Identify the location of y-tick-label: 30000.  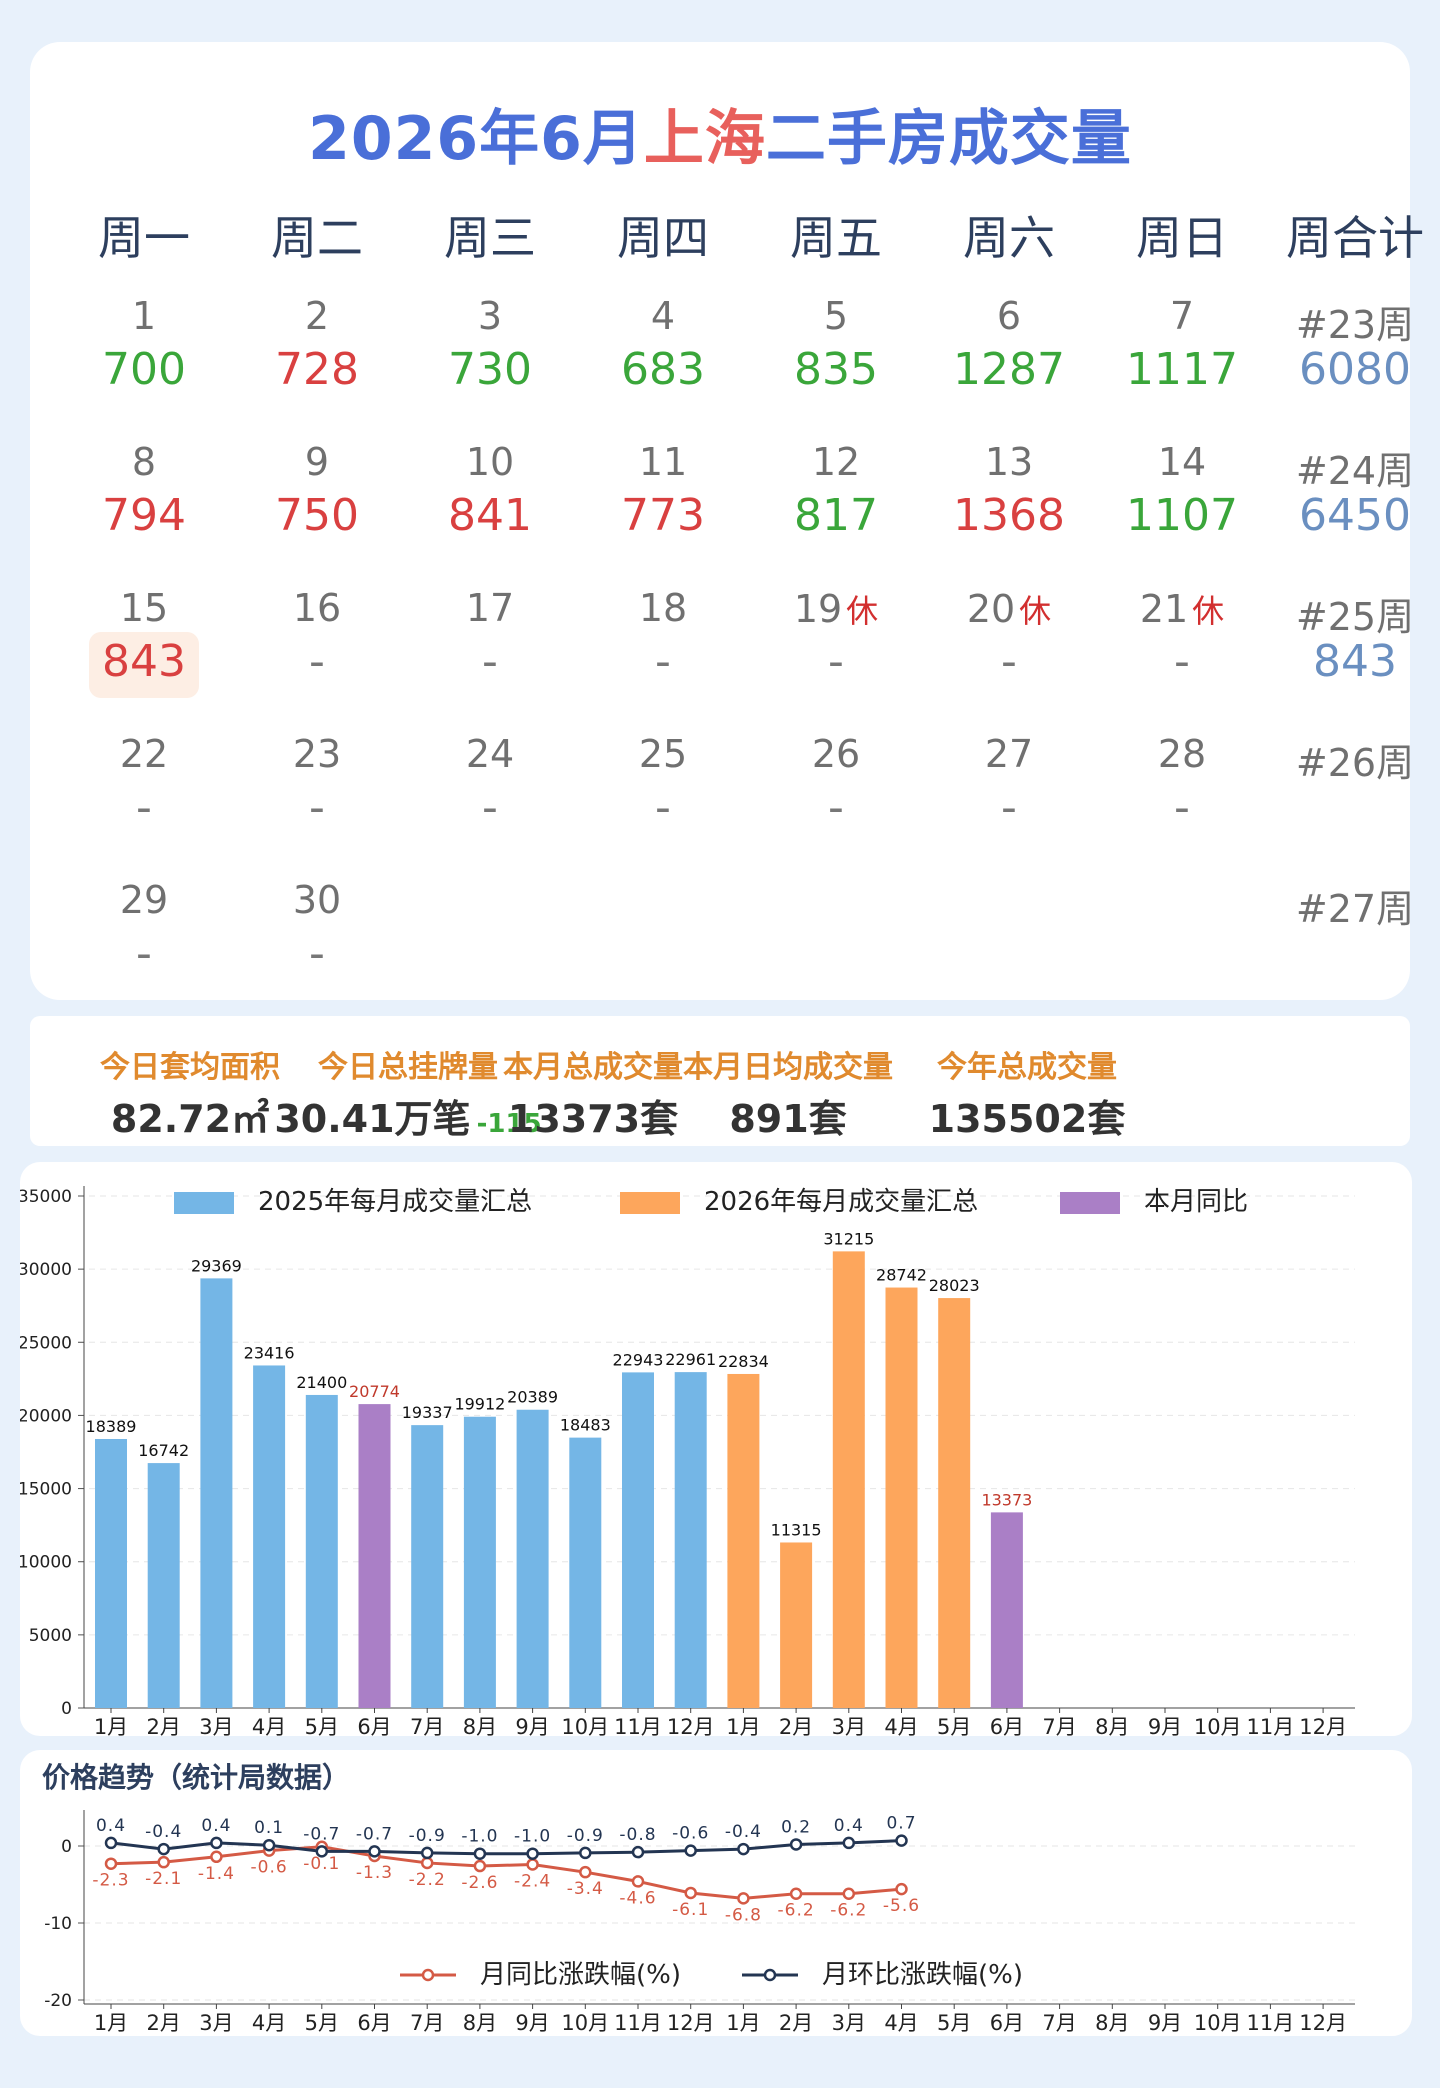
(46, 1270).